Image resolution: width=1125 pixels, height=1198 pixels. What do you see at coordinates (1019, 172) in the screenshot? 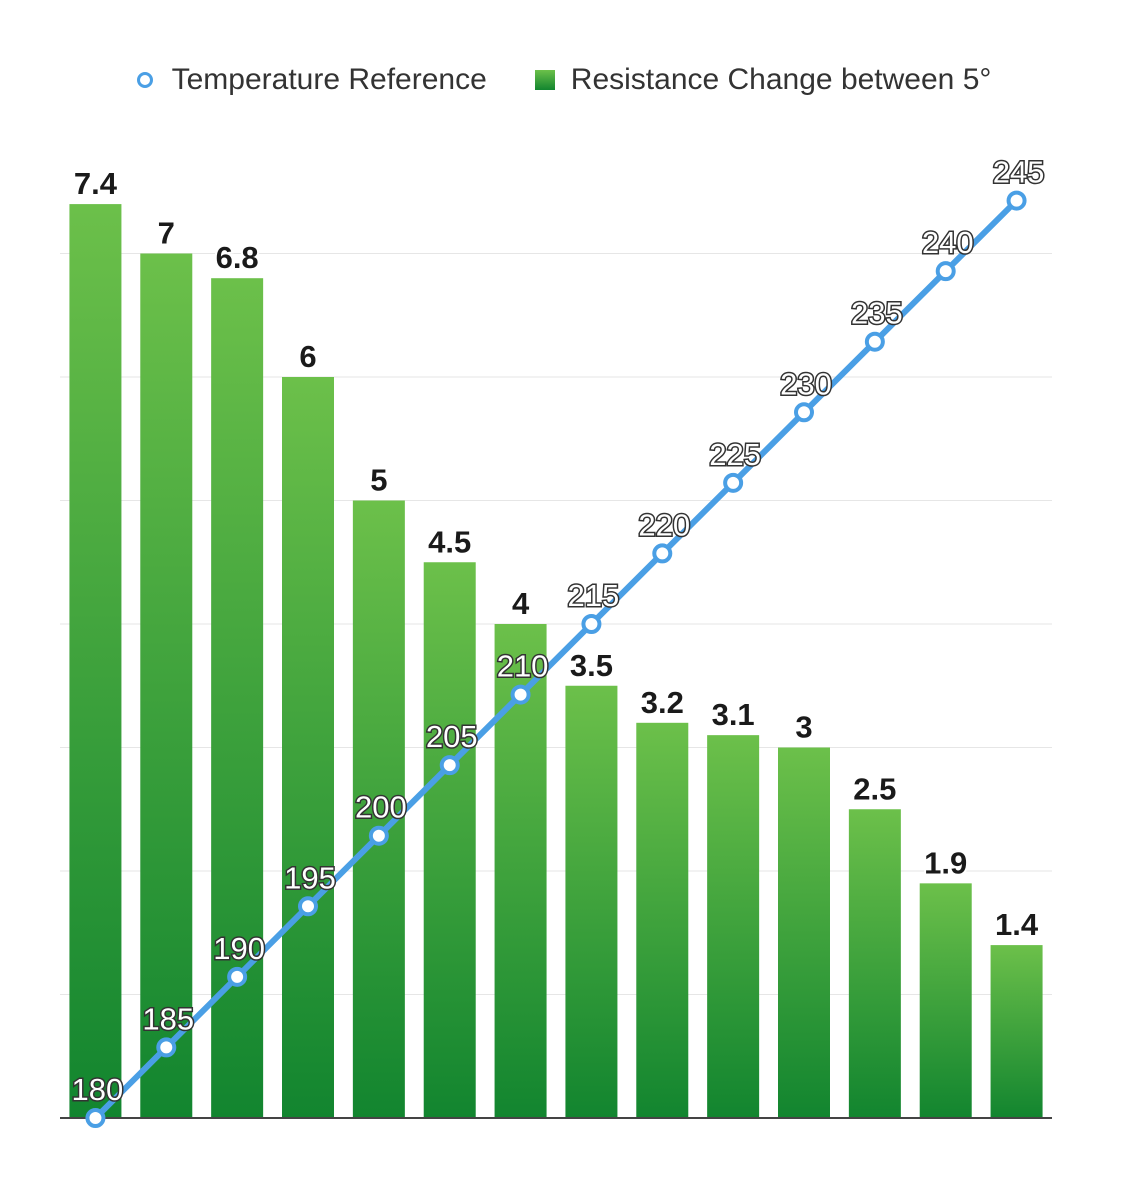
I see `temperature-value-label: 245` at bounding box center [1019, 172].